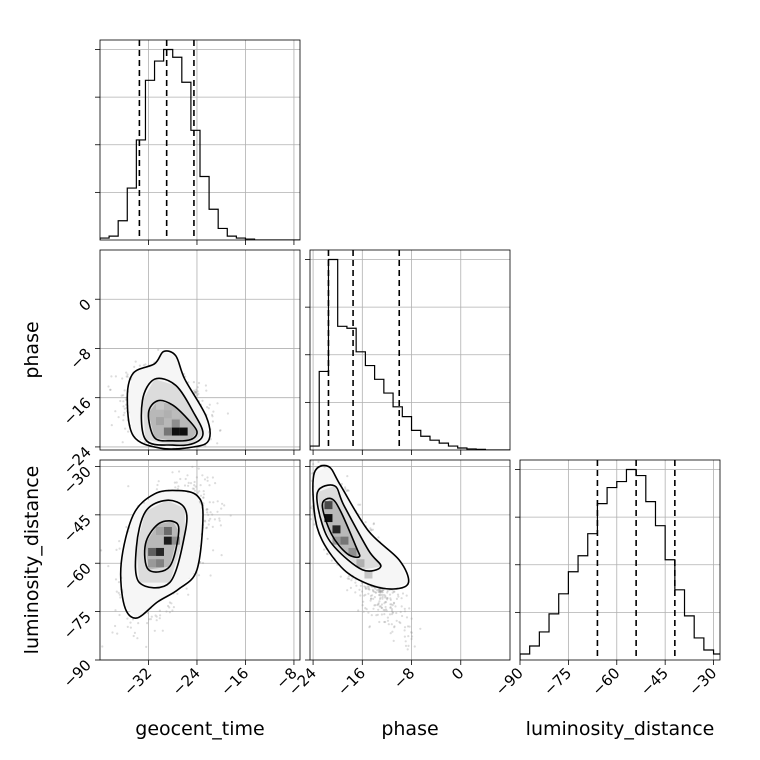  Describe the element at coordinates (199, 729) in the screenshot. I see `x-axis-label-geocent-time: geocent_time` at that location.